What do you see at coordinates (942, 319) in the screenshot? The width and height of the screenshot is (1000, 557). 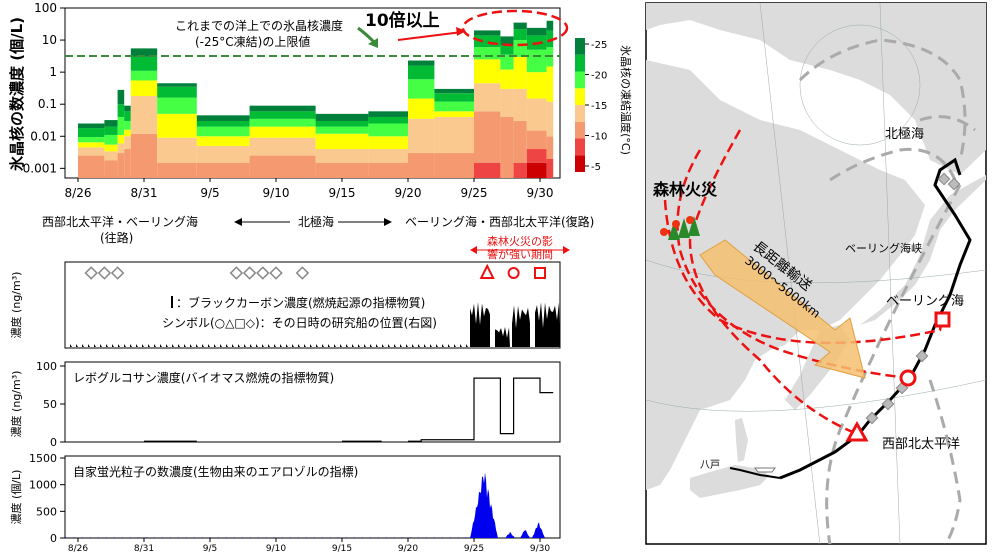 I see `marker-square-bering` at bounding box center [942, 319].